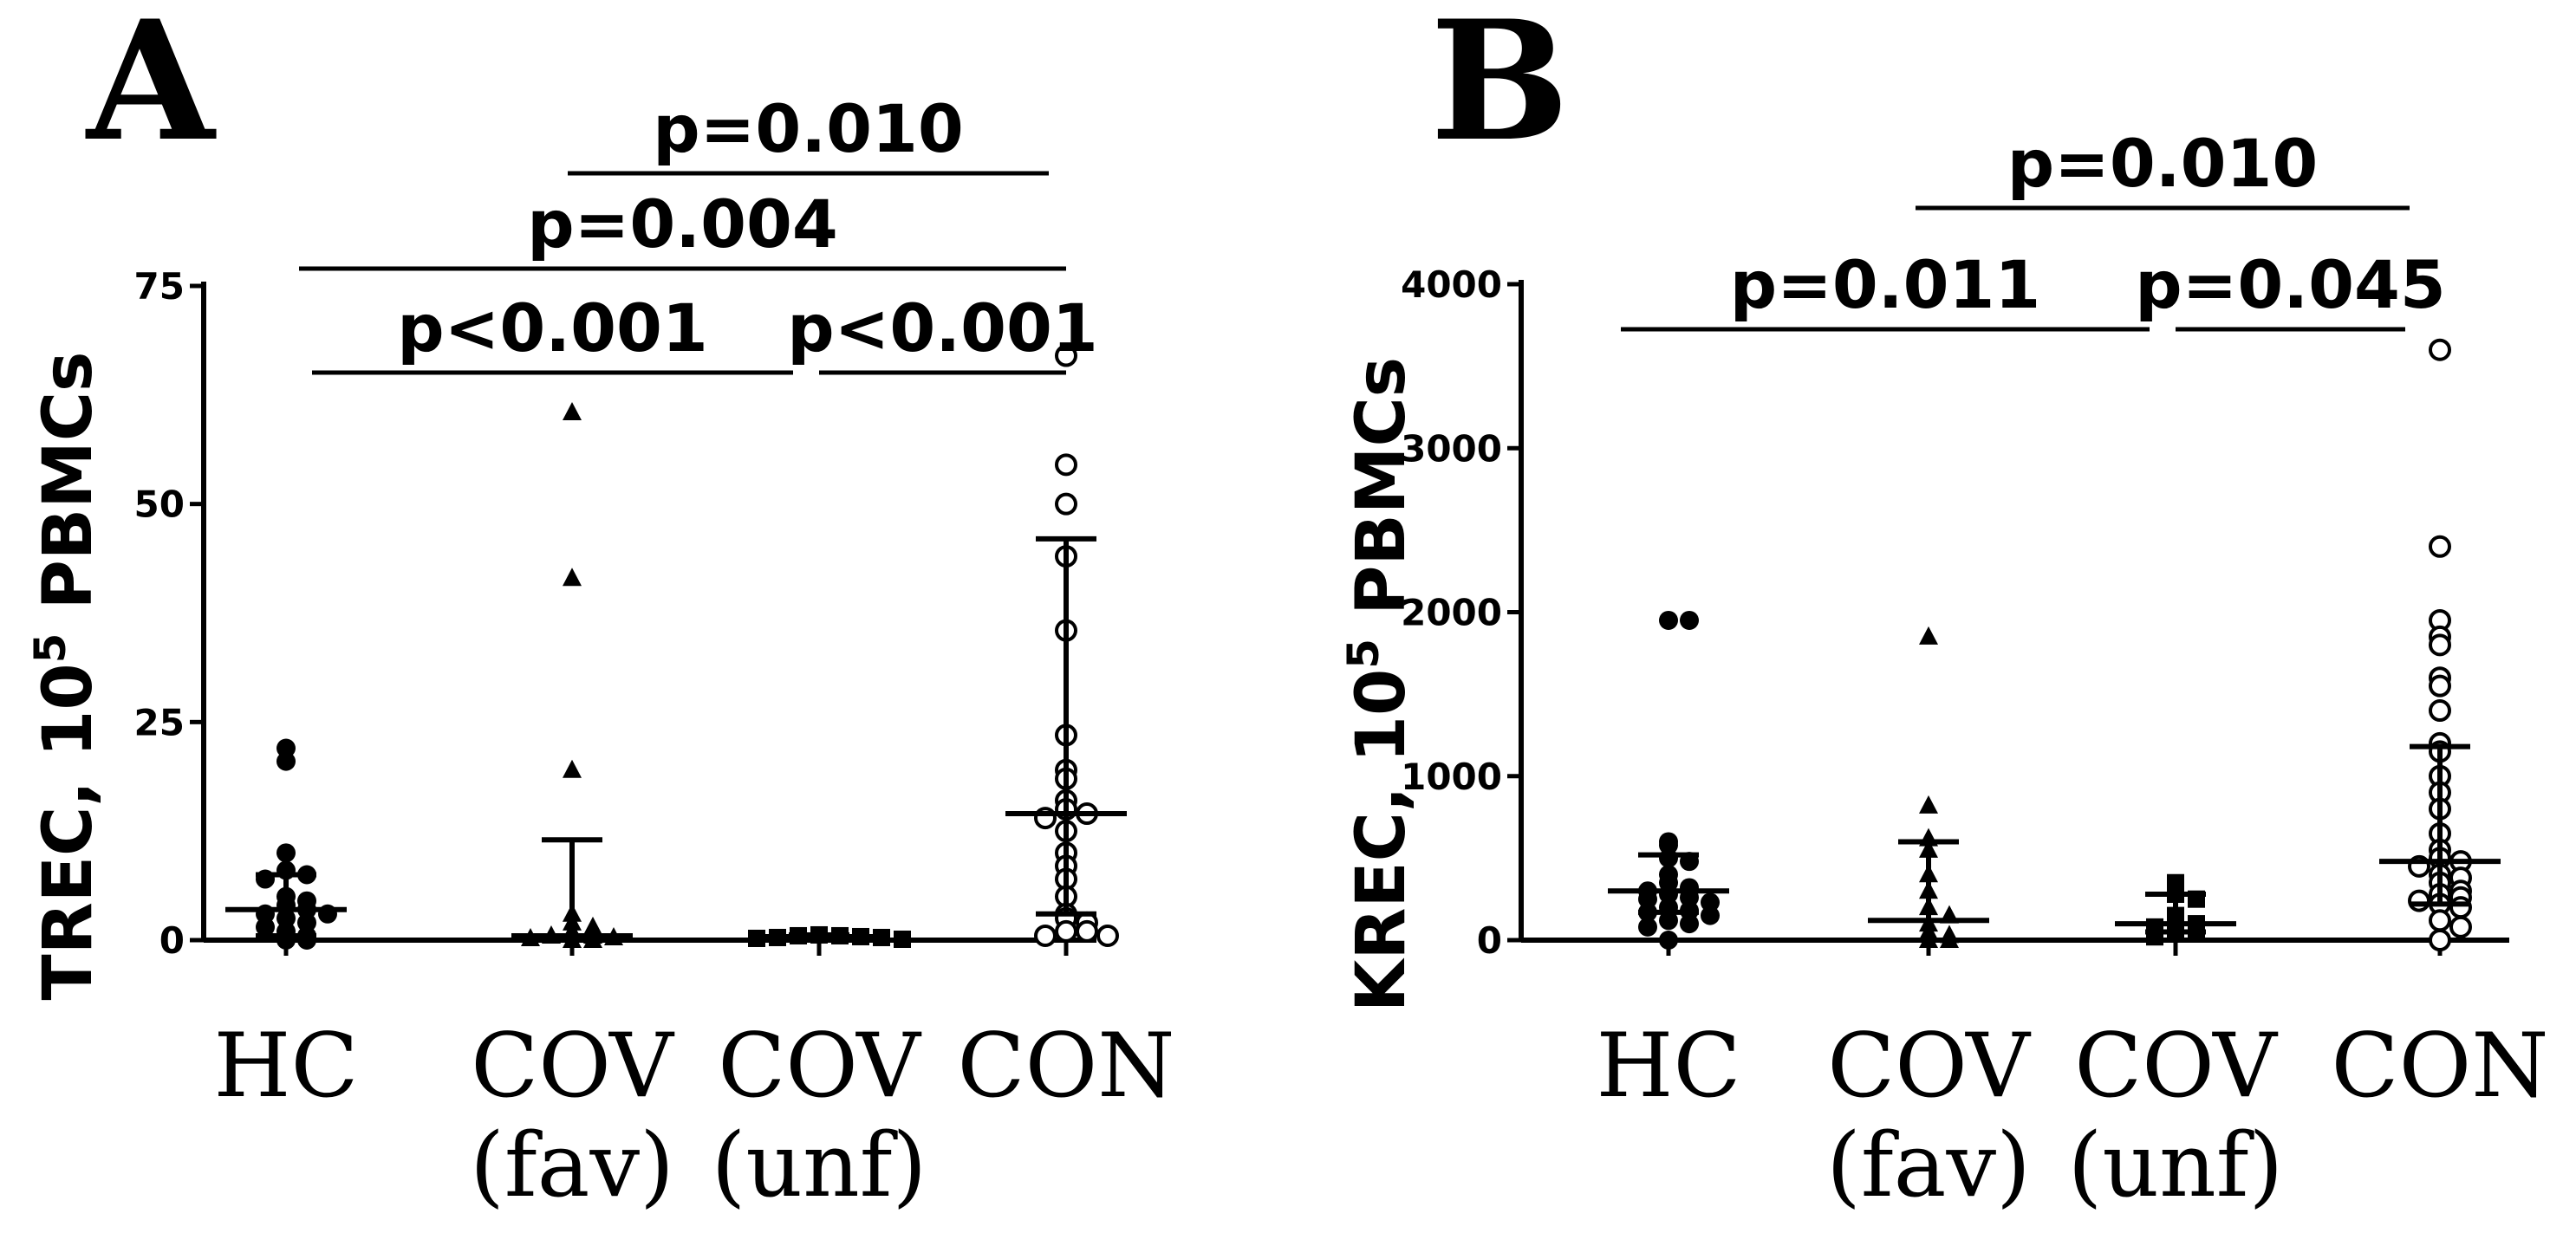 This screenshot has width=2576, height=1233. I want to click on panel-a-p-value: p=0.004, so click(682, 224).